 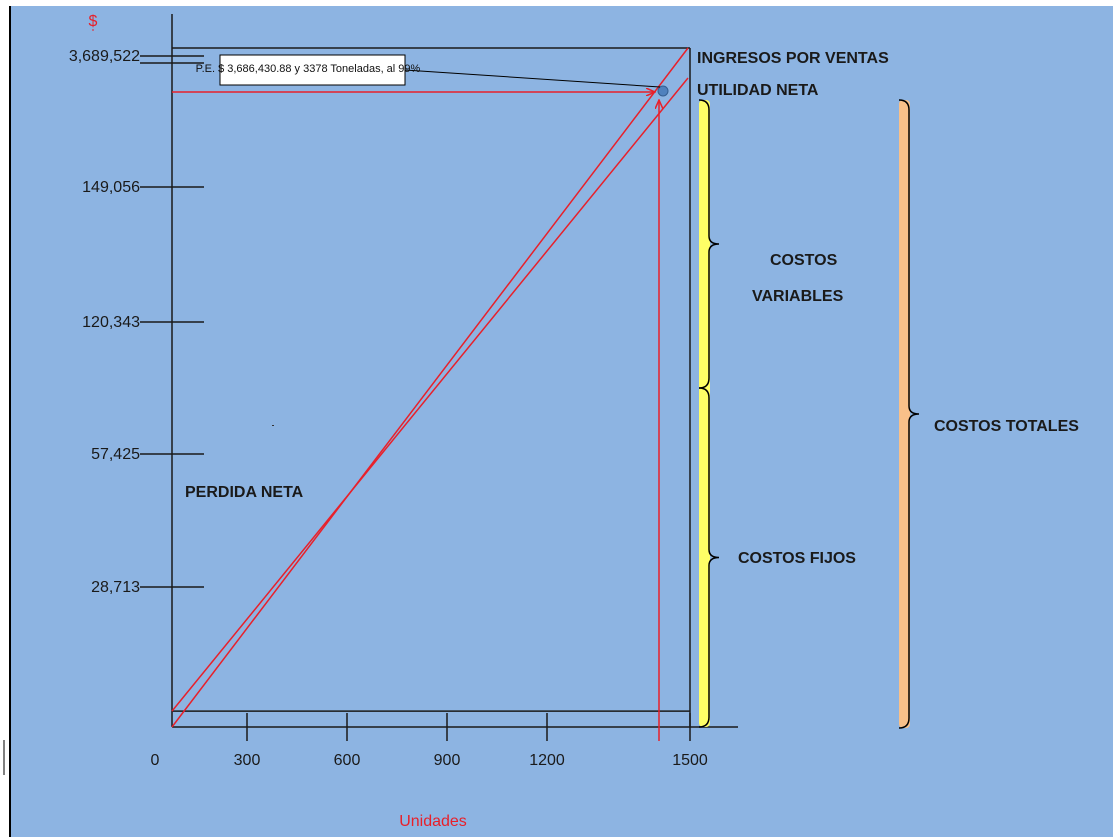 I want to click on brace-fill-yellow, so click(x=704, y=413).